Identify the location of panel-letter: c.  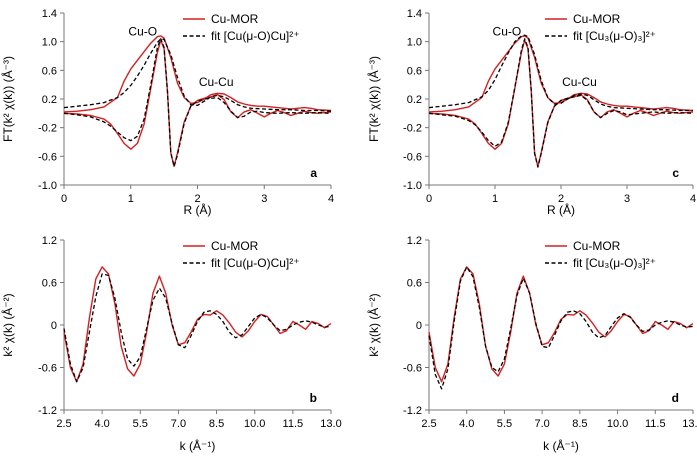
(675, 173).